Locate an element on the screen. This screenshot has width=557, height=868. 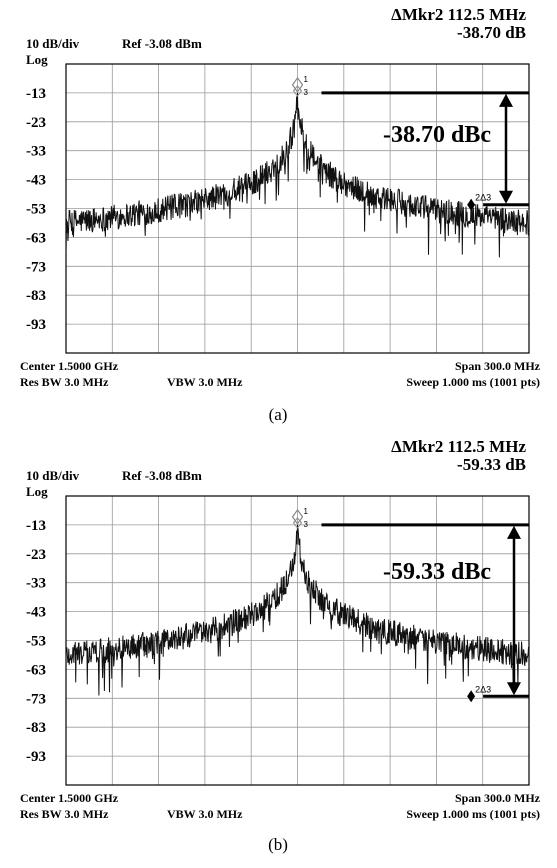
dbc-annotation: -59.33 dBc is located at coordinates (437, 572).